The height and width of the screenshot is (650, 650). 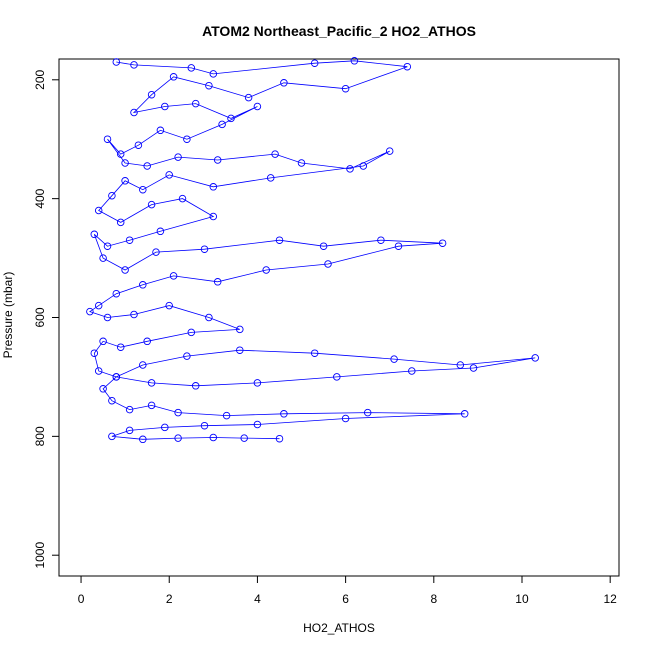 I want to click on chart-title: ATOM2 Northeast_Pacific_2 HO2_ATHOS, so click(x=339, y=31).